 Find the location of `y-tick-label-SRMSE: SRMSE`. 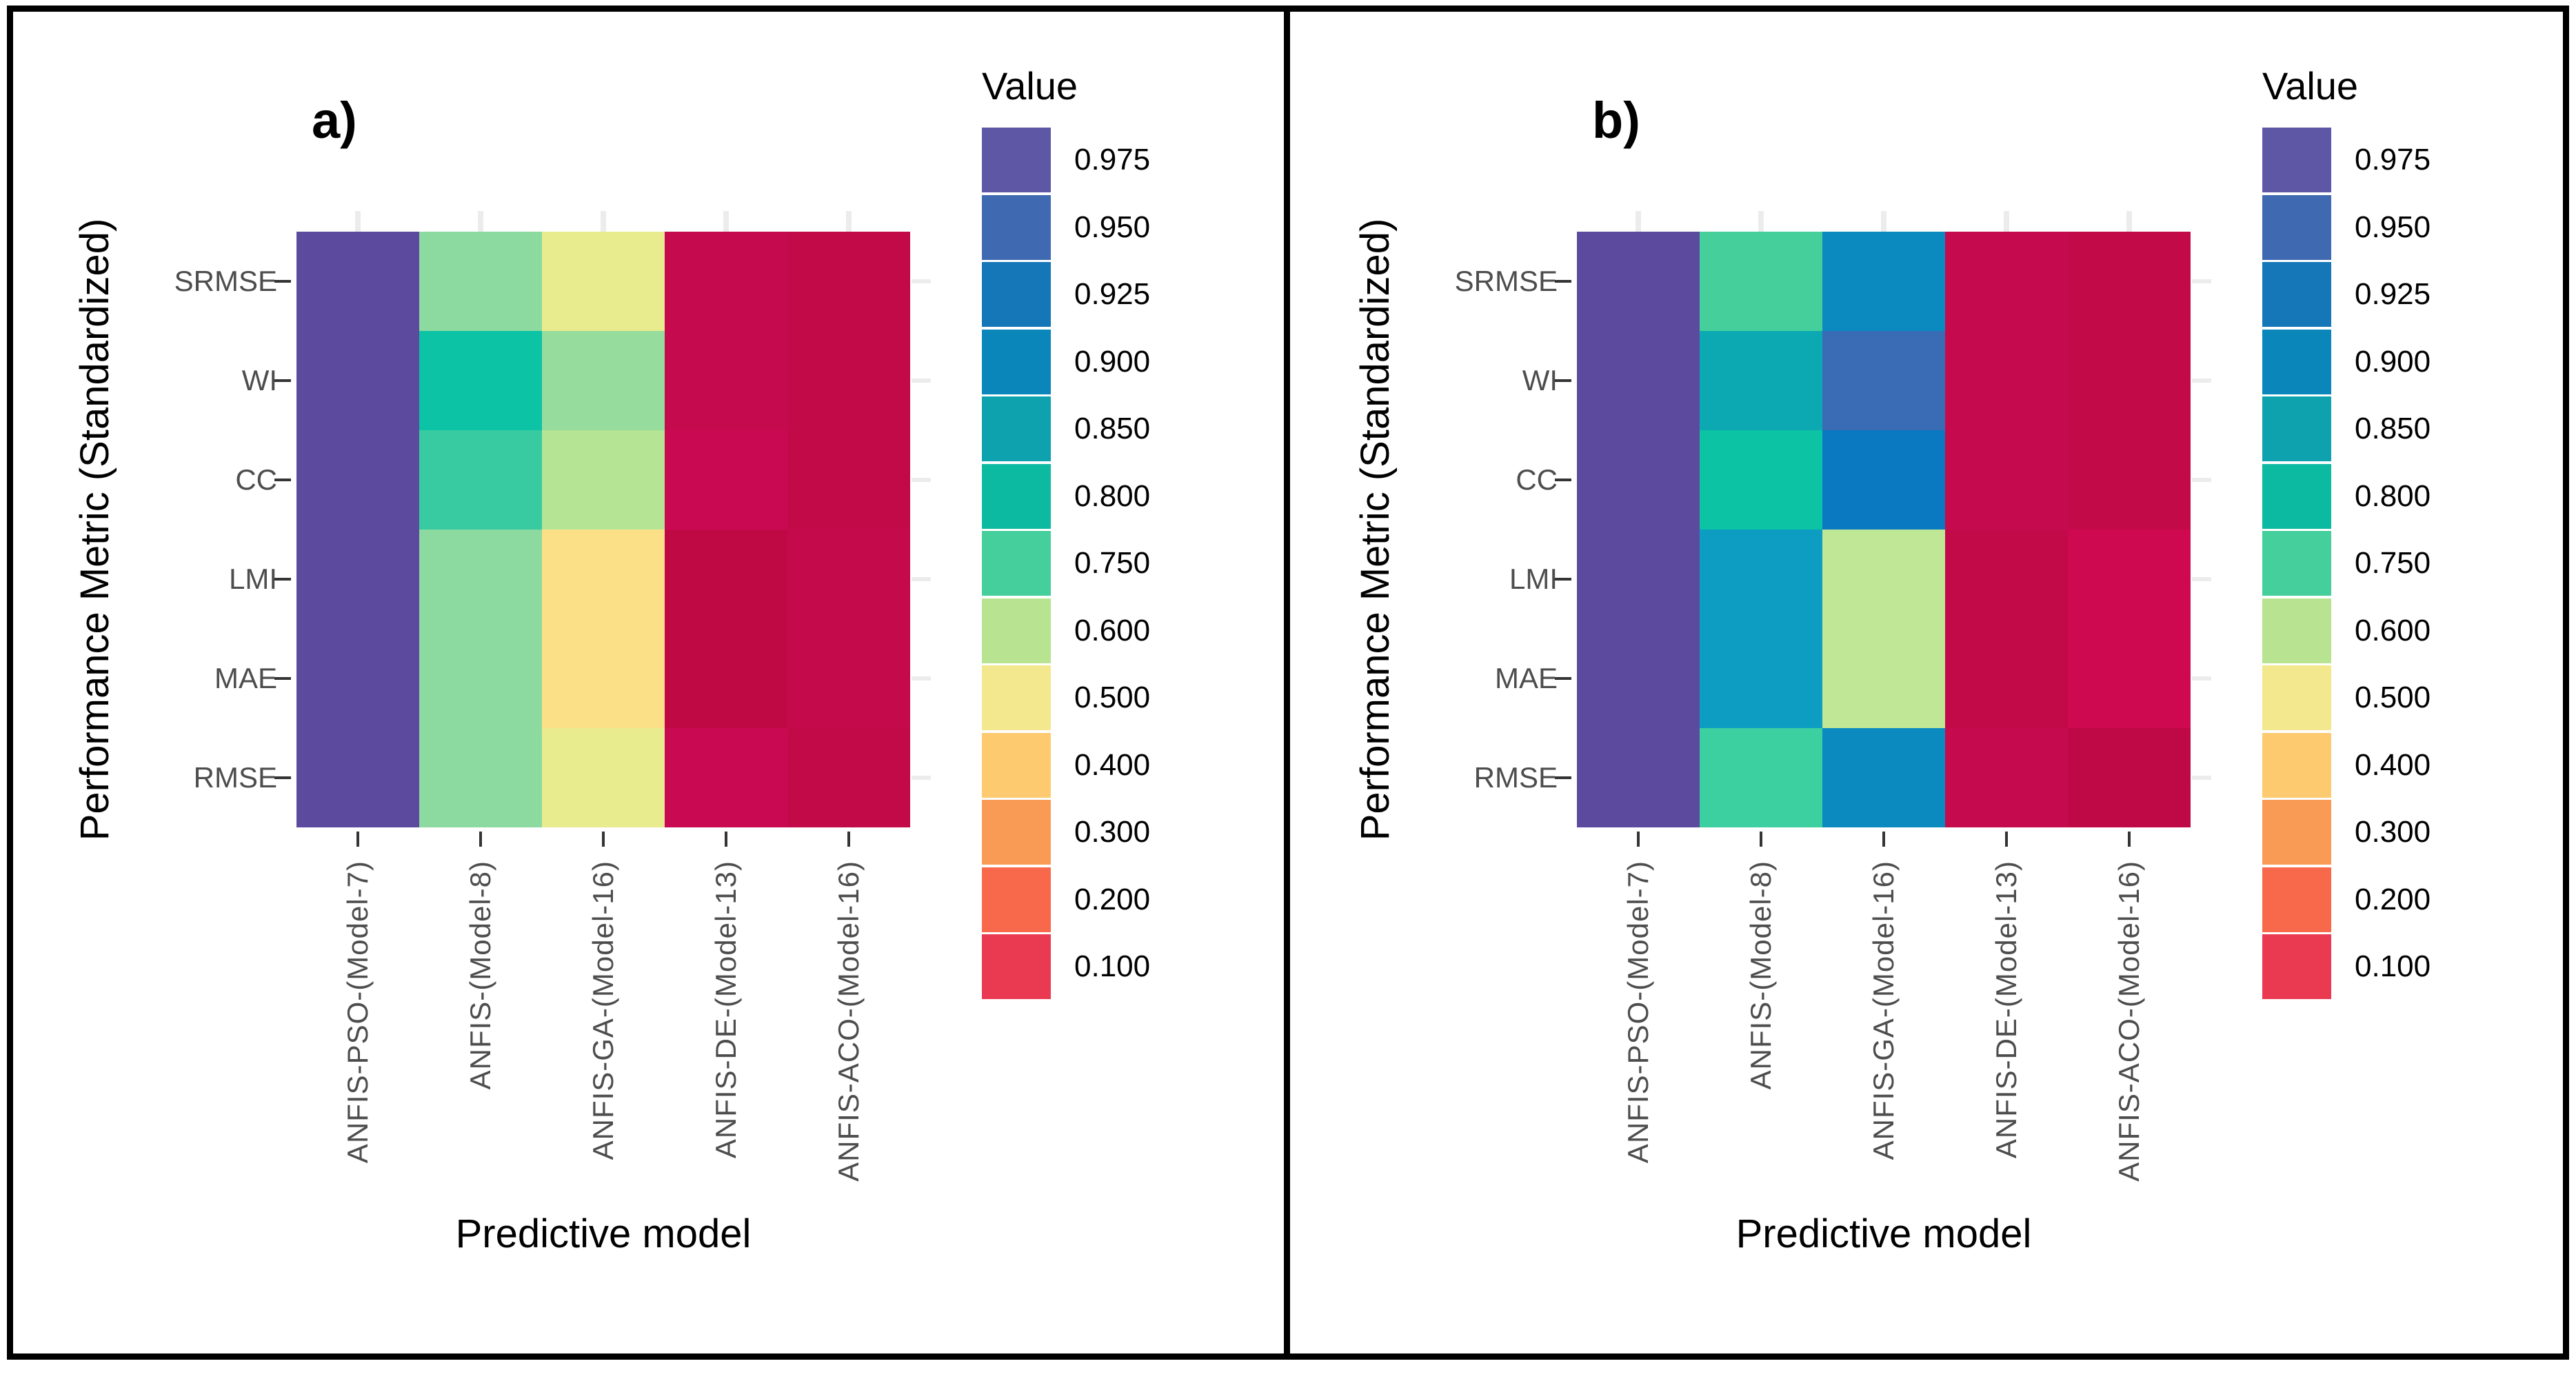

y-tick-label-SRMSE: SRMSE is located at coordinates (225, 281).